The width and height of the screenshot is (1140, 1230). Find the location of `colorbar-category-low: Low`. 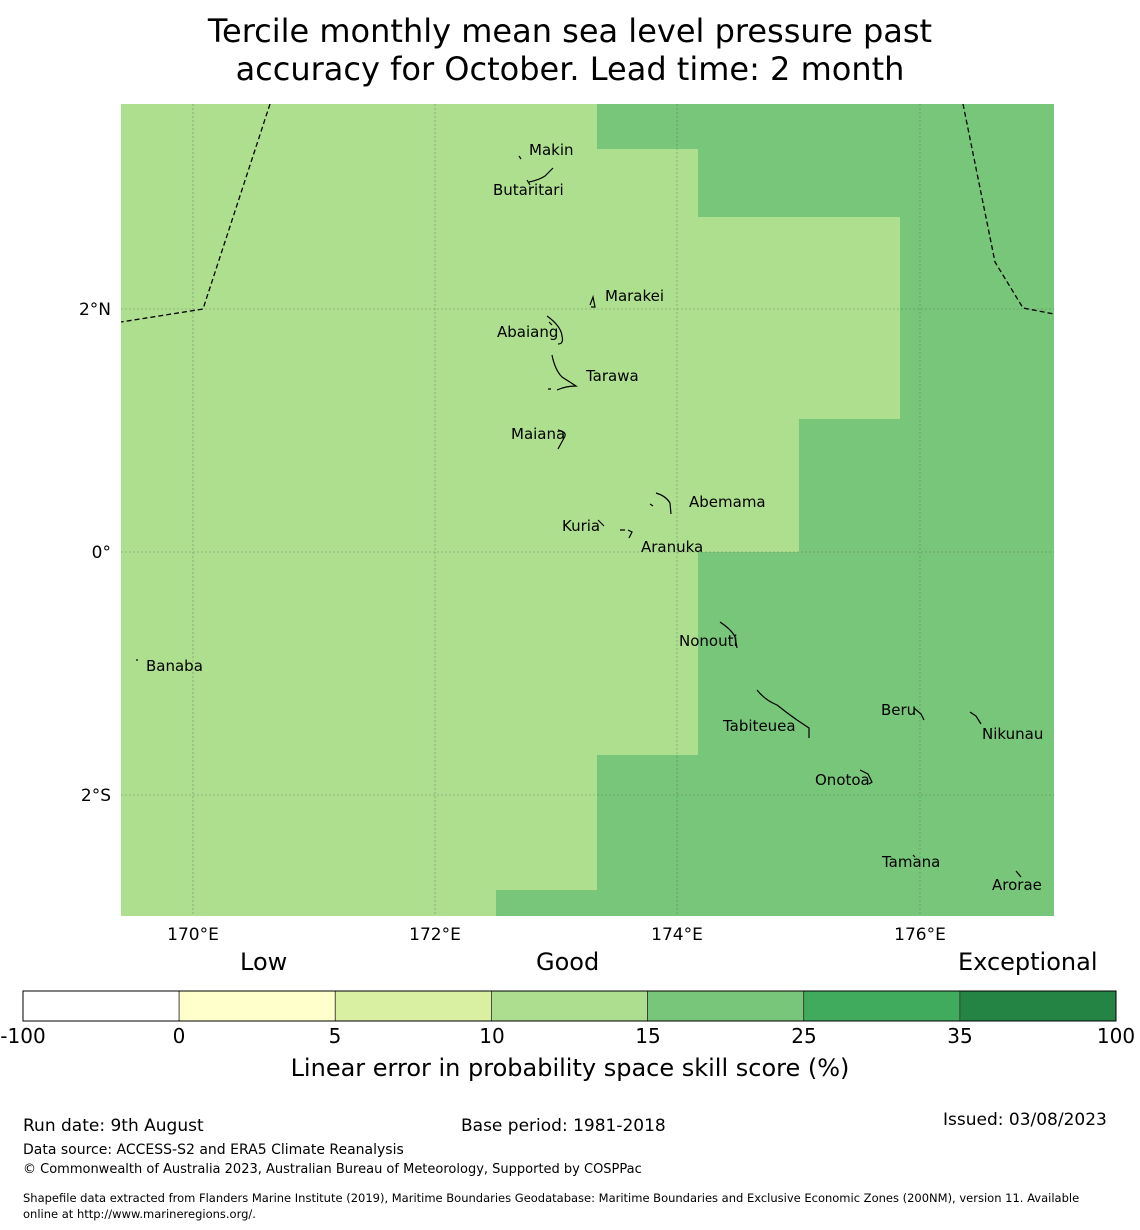

colorbar-category-low: Low is located at coordinates (264, 962).